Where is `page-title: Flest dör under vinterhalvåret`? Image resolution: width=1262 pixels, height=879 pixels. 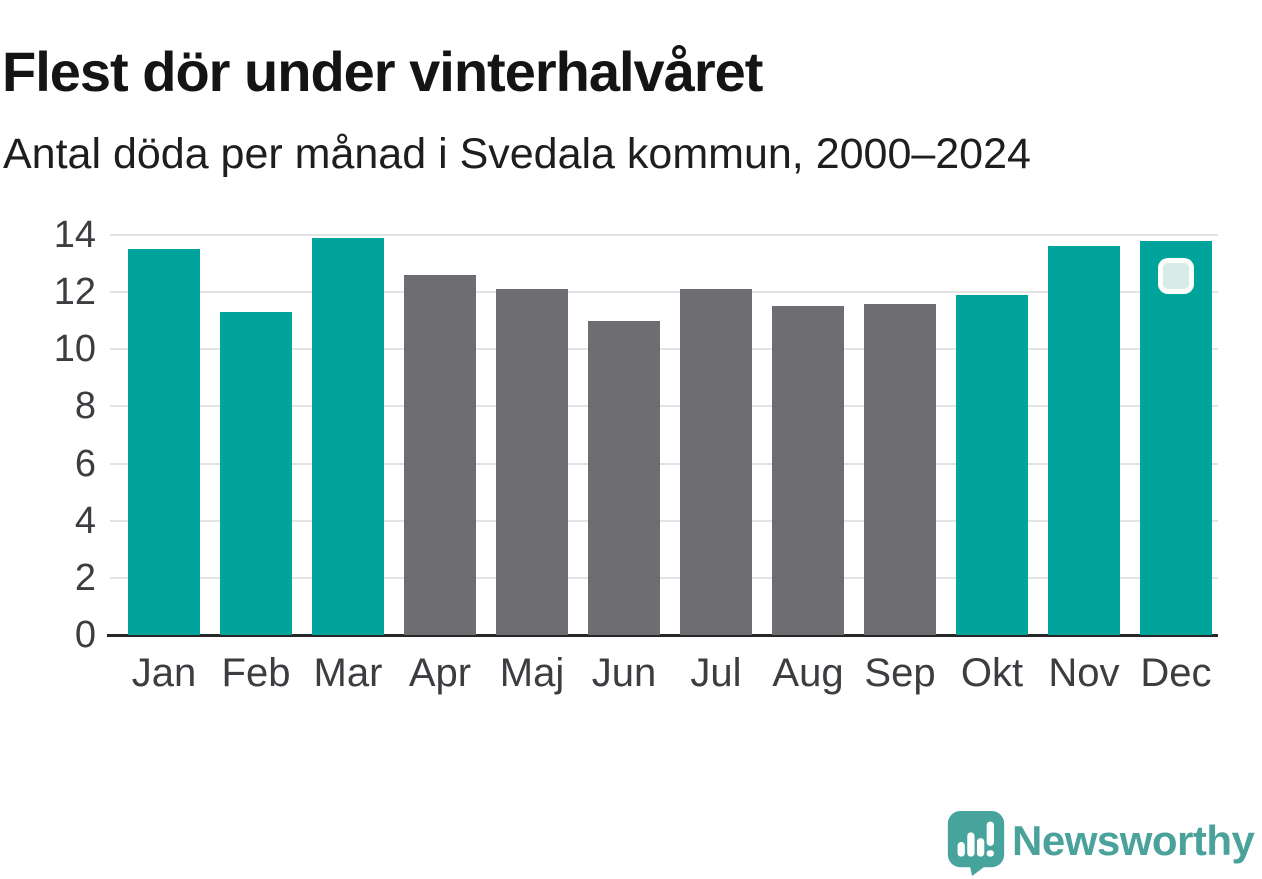
page-title: Flest dör under vinterhalvåret is located at coordinates (382, 71).